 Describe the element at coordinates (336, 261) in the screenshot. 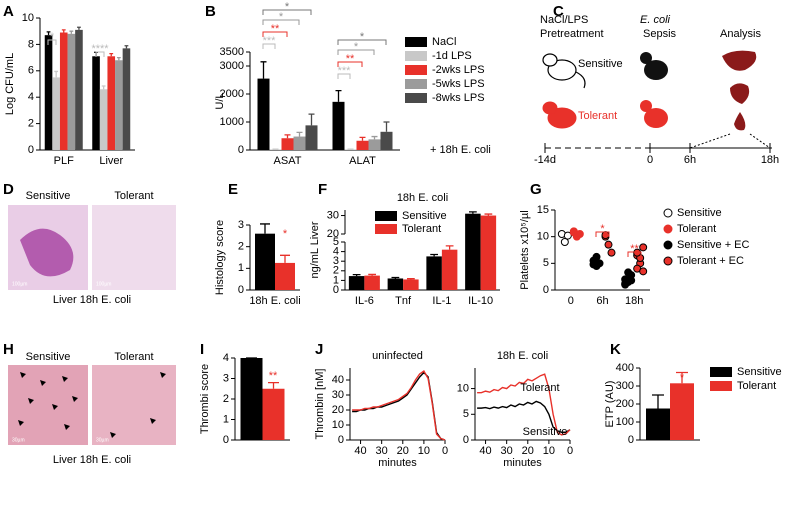

I see `y-tick-label: 3` at that location.